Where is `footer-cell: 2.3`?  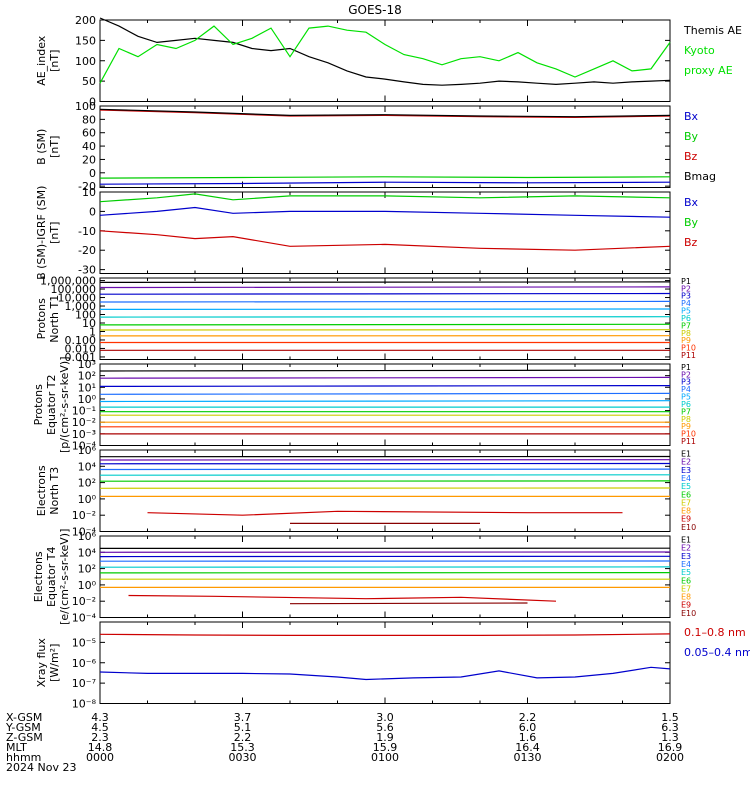
footer-cell: 2.3 is located at coordinates (100, 737).